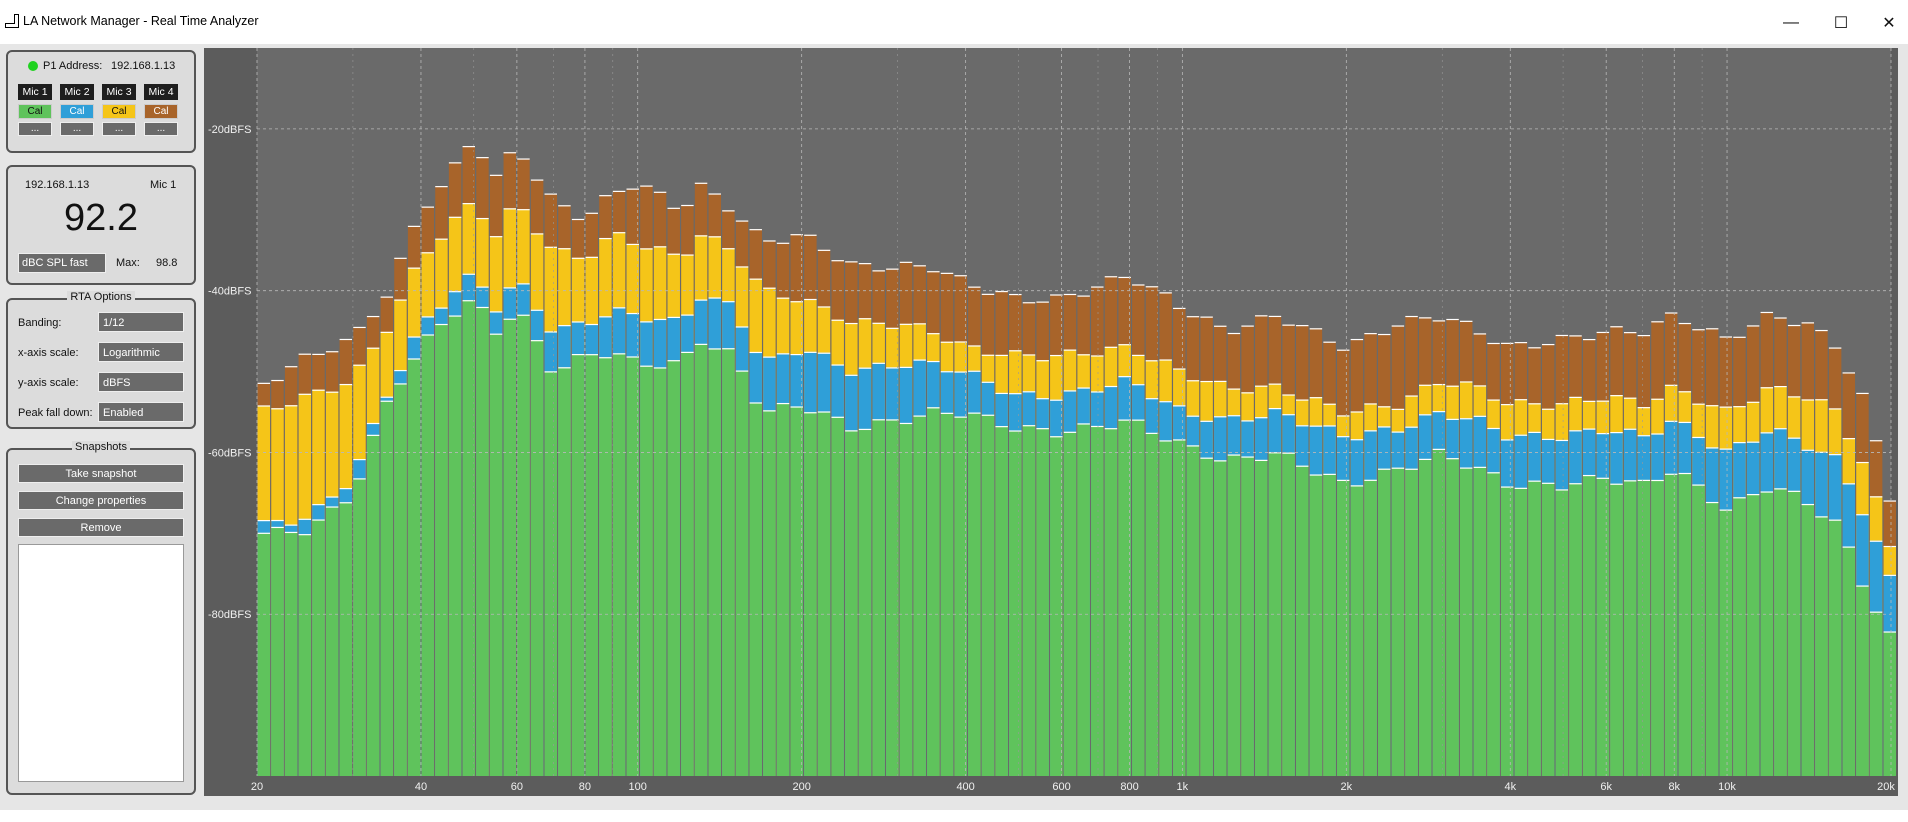 This screenshot has width=1908, height=822. Describe the element at coordinates (48, 383) in the screenshot. I see `yscale-label: y-axis scale:` at that location.